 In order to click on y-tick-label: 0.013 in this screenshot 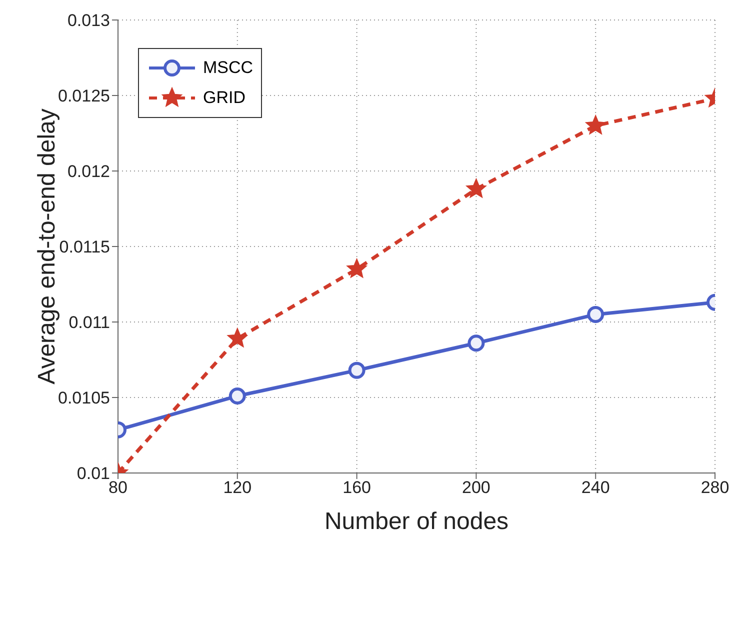, I will do `click(88, 20)`.